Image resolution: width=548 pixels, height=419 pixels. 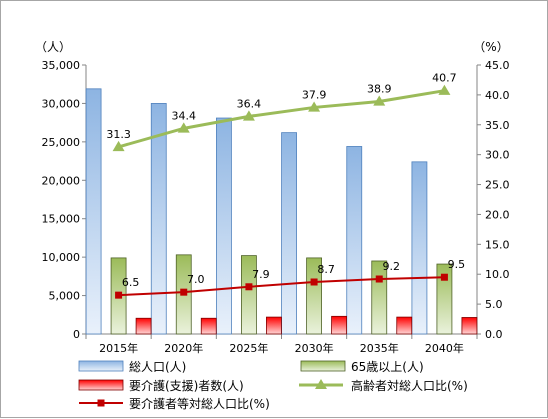 What do you see at coordinates (387, 367) in the screenshot?
I see `legend-label-aged-65: 65歳以上(人)` at bounding box center [387, 367].